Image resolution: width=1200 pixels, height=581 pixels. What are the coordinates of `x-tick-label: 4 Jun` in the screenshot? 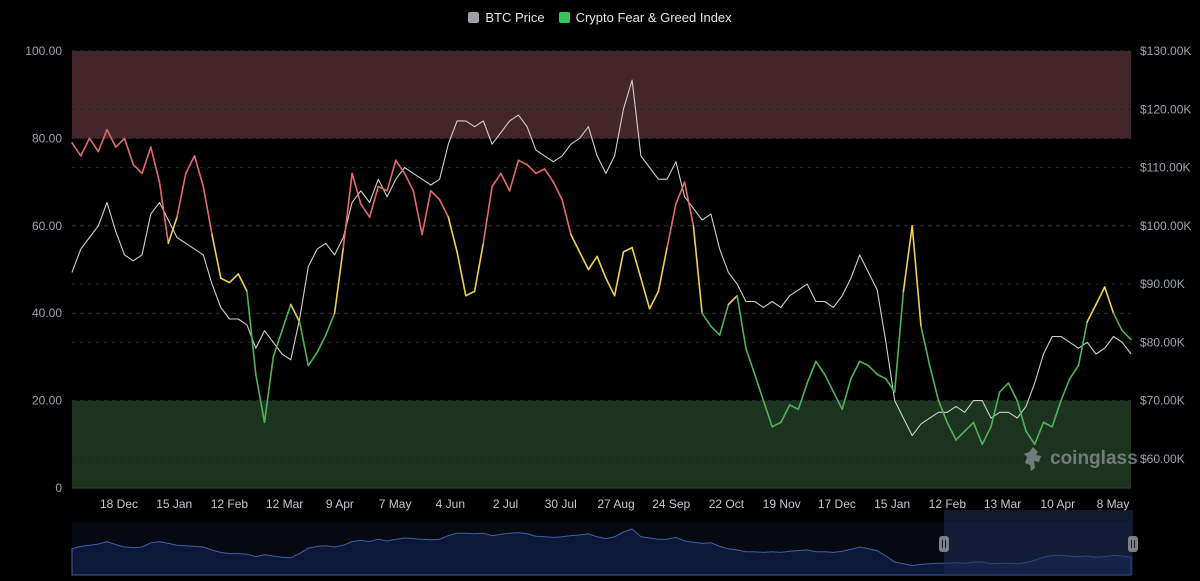 It's located at (450, 504).